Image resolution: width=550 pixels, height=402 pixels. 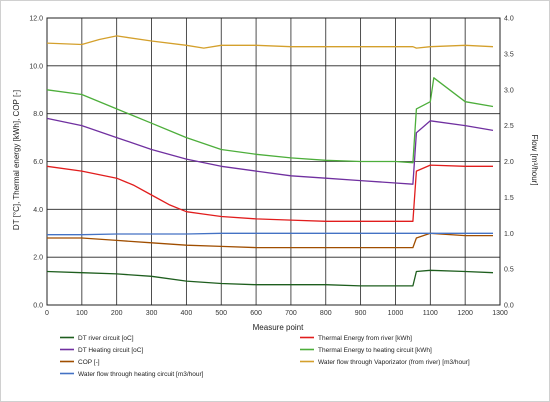 What do you see at coordinates (38, 210) in the screenshot?
I see `y-tick-label: 4.0` at bounding box center [38, 210].